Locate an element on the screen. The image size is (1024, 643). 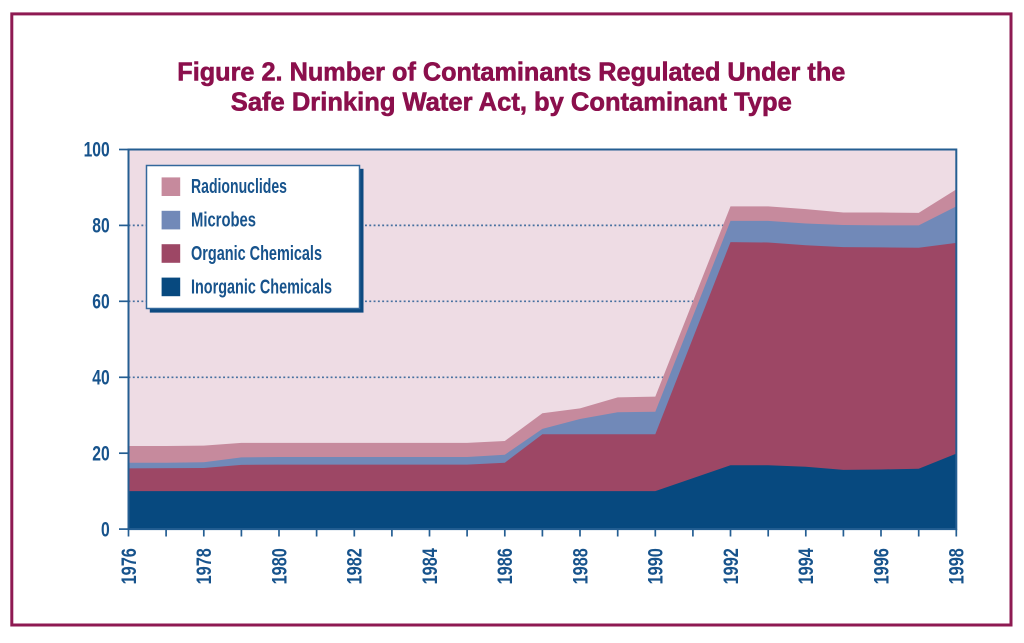
svg-text: 1986 is located at coordinates (505, 566).